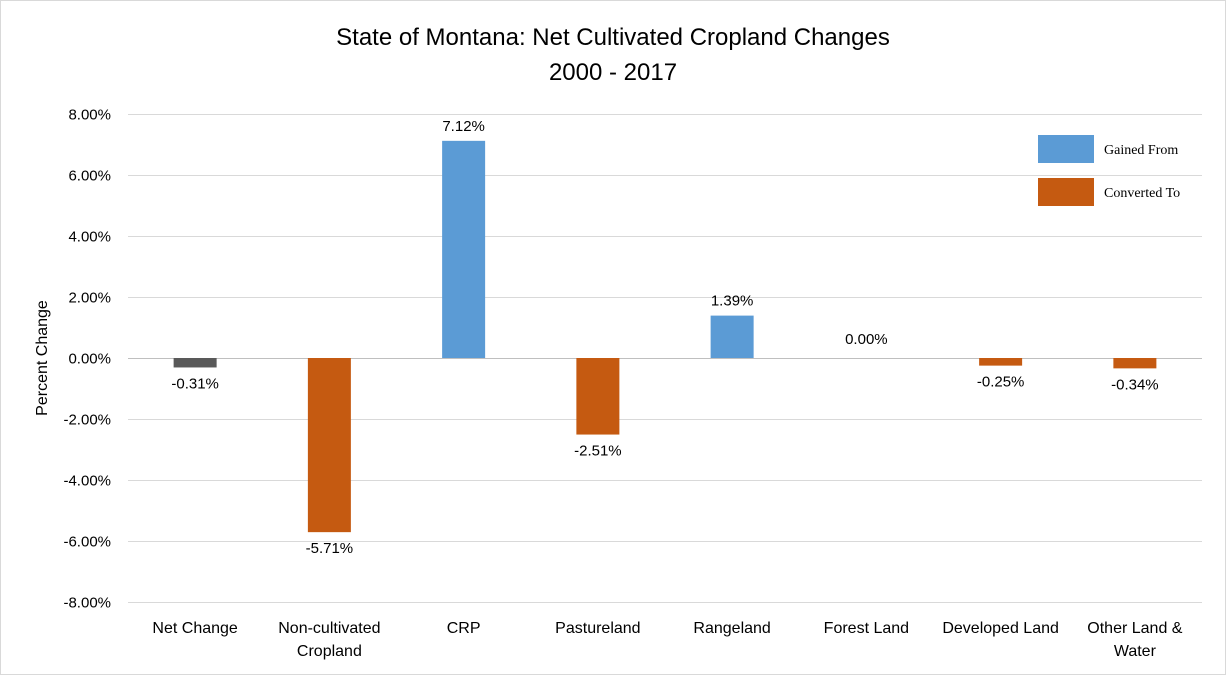  Describe the element at coordinates (89, 359) in the screenshot. I see `y-tick-label: 0.00%` at that location.